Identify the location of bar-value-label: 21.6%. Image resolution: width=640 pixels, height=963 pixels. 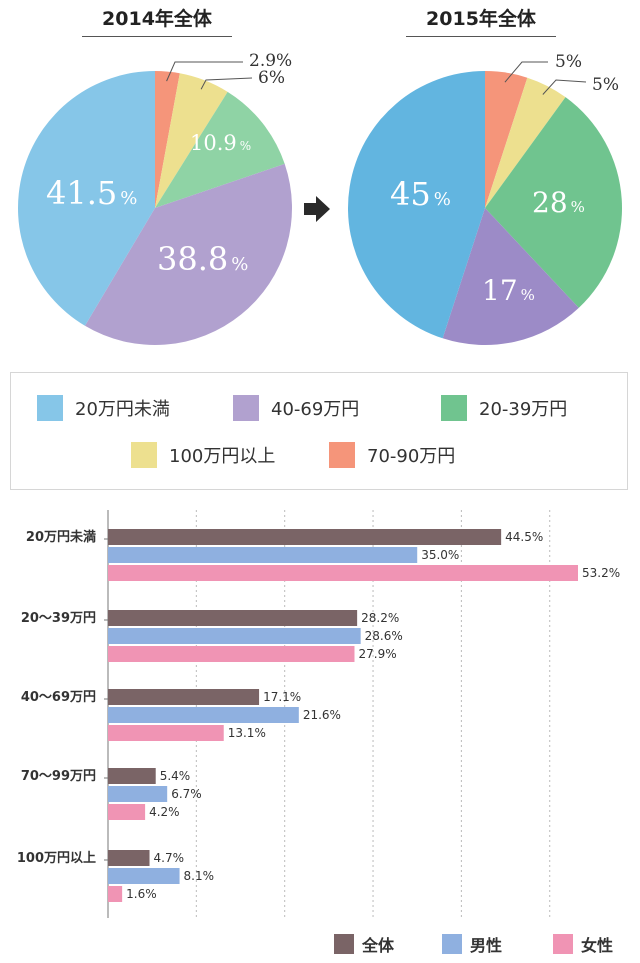
(322, 715).